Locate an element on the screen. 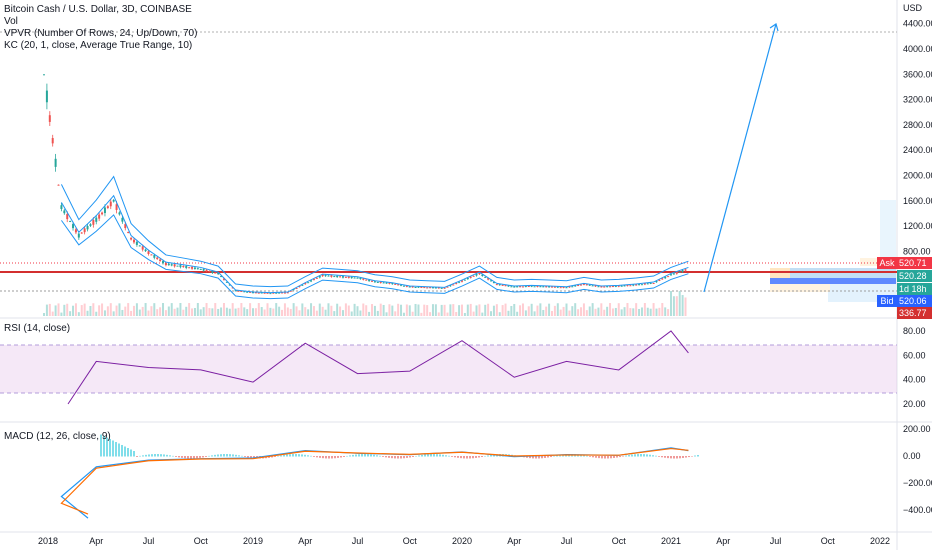  price-tick: 1200.00 is located at coordinates (917, 226).